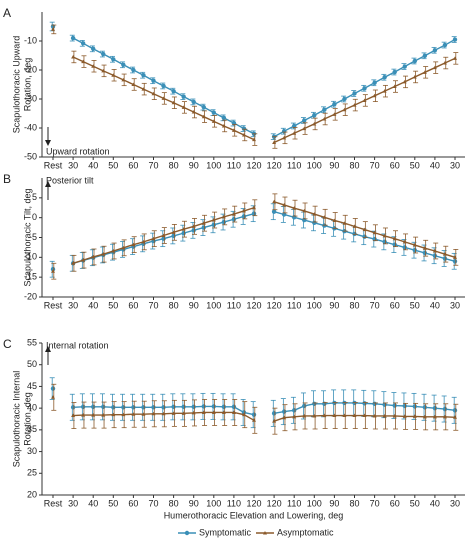 The height and width of the screenshot is (542, 474). Describe the element at coordinates (30, 296) in the screenshot. I see `y-tick-label: -20` at that location.